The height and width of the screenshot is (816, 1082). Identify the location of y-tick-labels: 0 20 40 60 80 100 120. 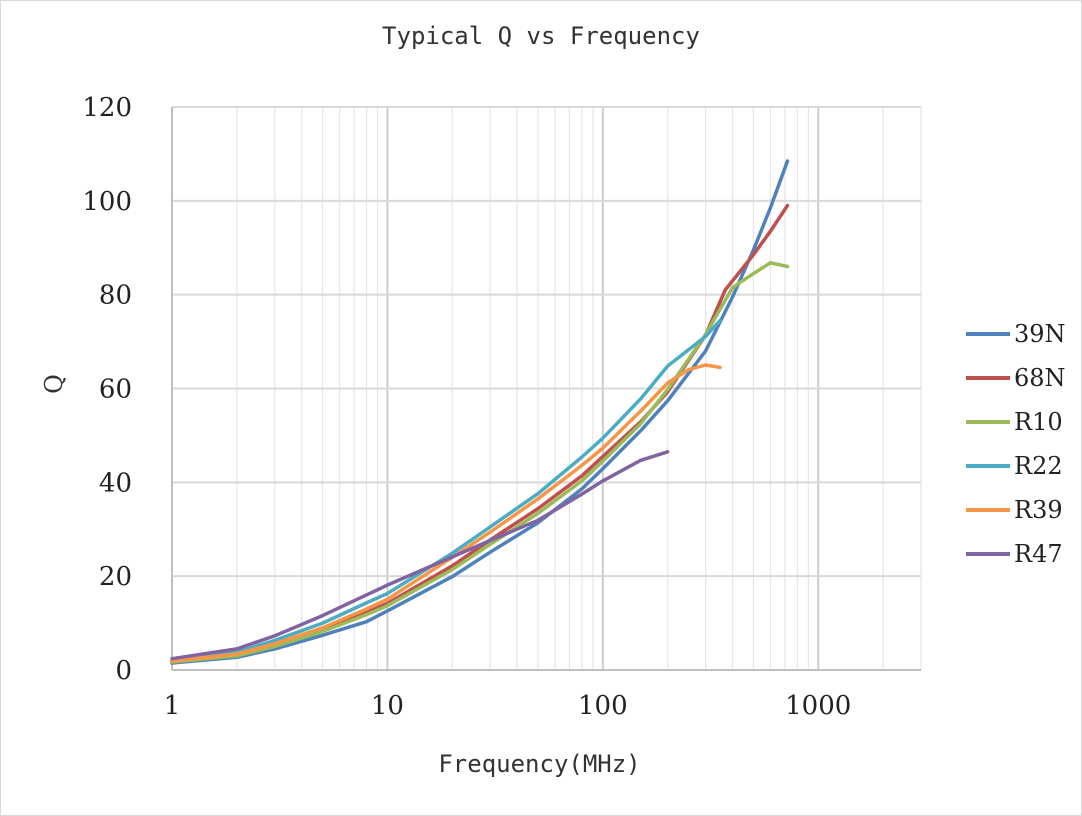
(107, 389).